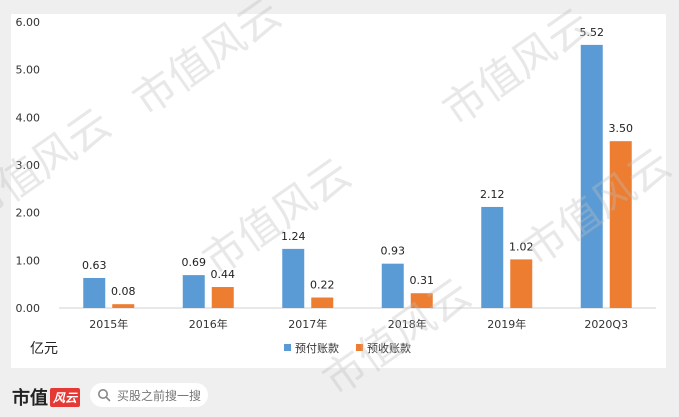 This screenshot has width=679, height=417. Describe the element at coordinates (521, 246) in the screenshot. I see `data-label: 1.02` at that location.